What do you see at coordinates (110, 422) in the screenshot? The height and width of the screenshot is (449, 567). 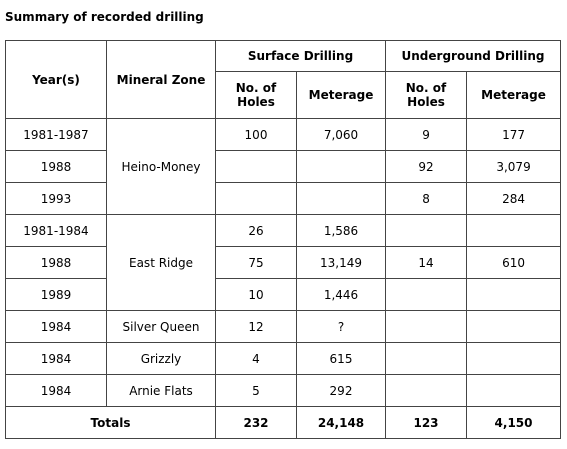 I see `cell: Totals` at bounding box center [110, 422].